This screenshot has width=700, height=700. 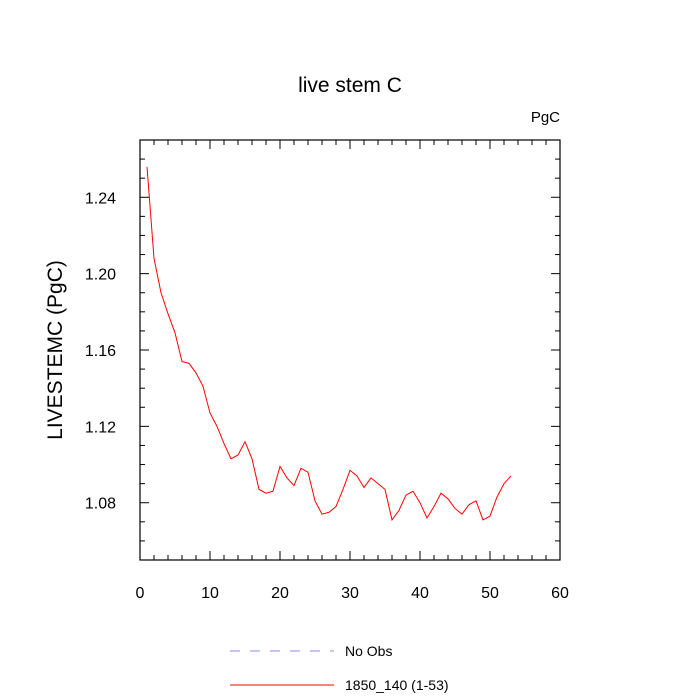 I want to click on x-tick-label: 20, so click(x=280, y=593).